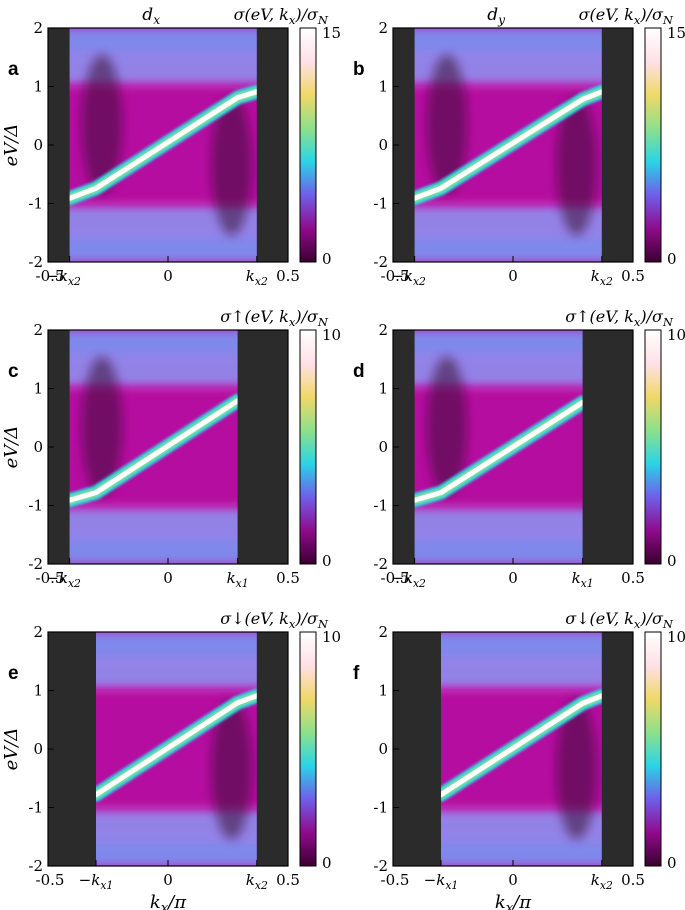  I want to click on panel-a-ytick-label: 2, so click(38, 28).